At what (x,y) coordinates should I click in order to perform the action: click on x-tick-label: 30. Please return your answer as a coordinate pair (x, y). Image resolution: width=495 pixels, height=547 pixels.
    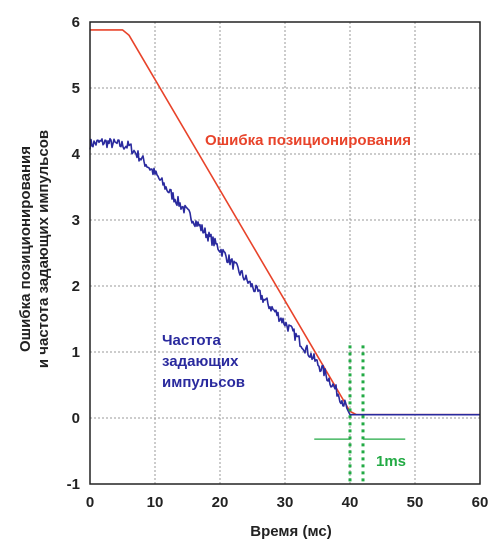
    Looking at the image, I should click on (285, 502).